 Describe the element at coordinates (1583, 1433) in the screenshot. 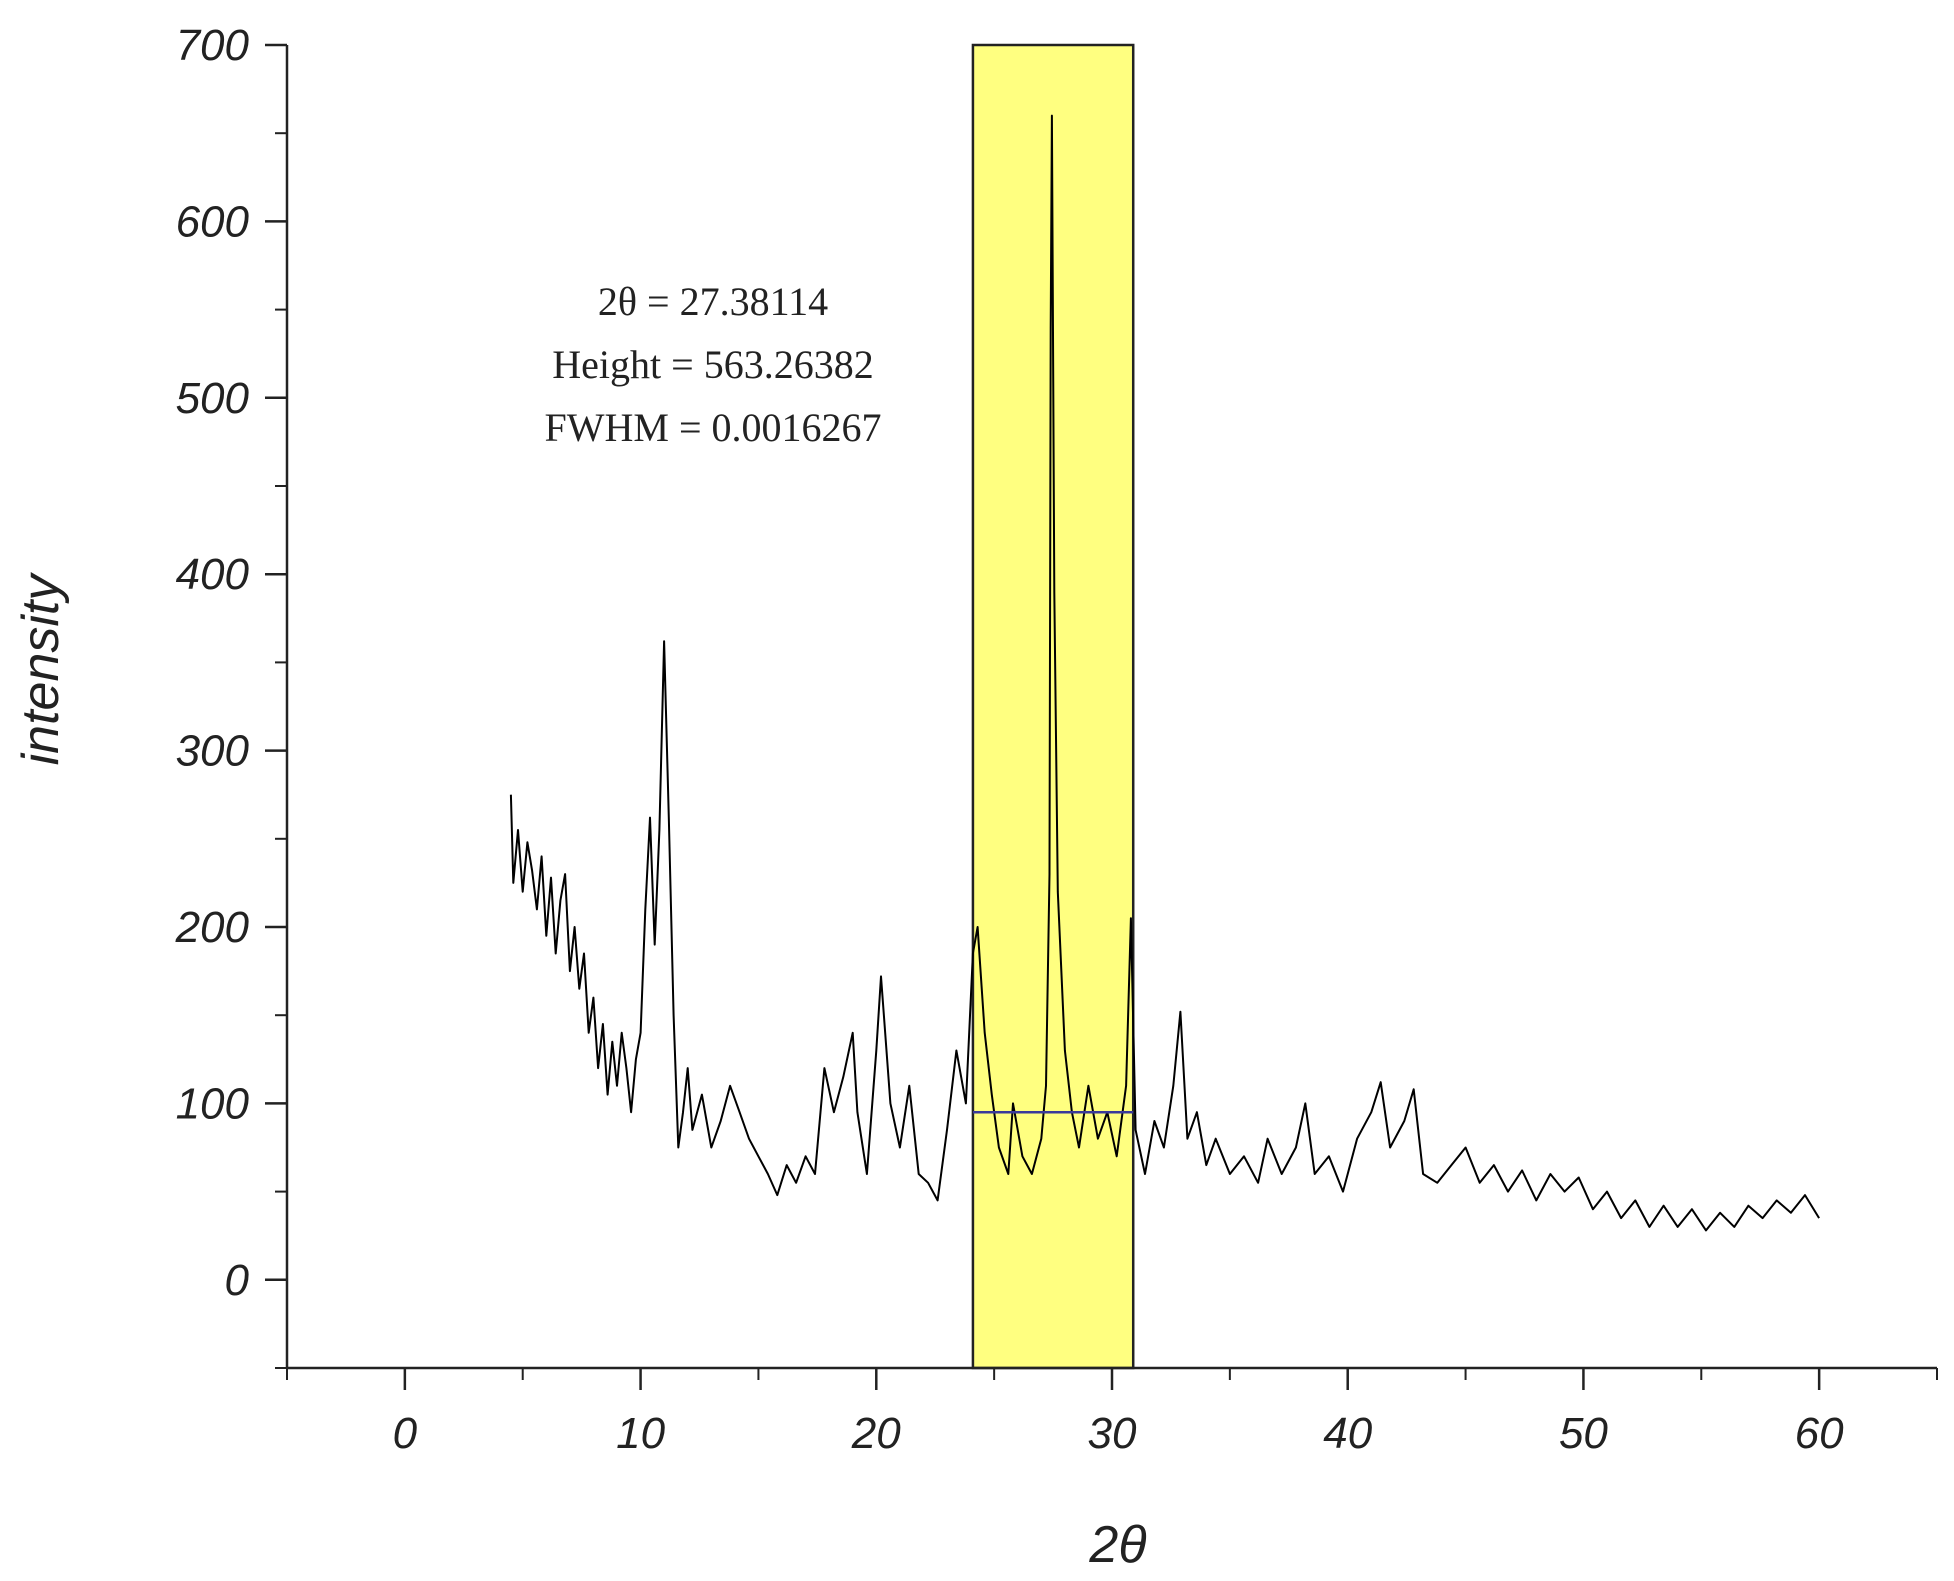

I see `x-tick-label: 50` at that location.